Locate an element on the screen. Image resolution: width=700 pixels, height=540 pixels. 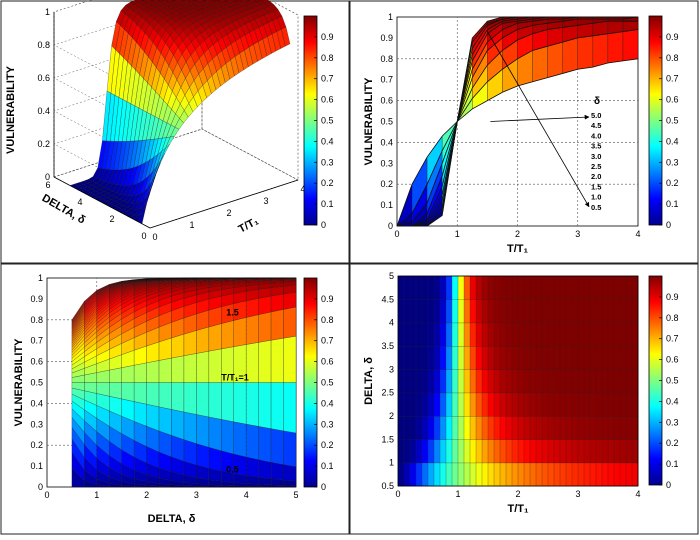
y-tick-tr: 0 is located at coordinates (390, 226).